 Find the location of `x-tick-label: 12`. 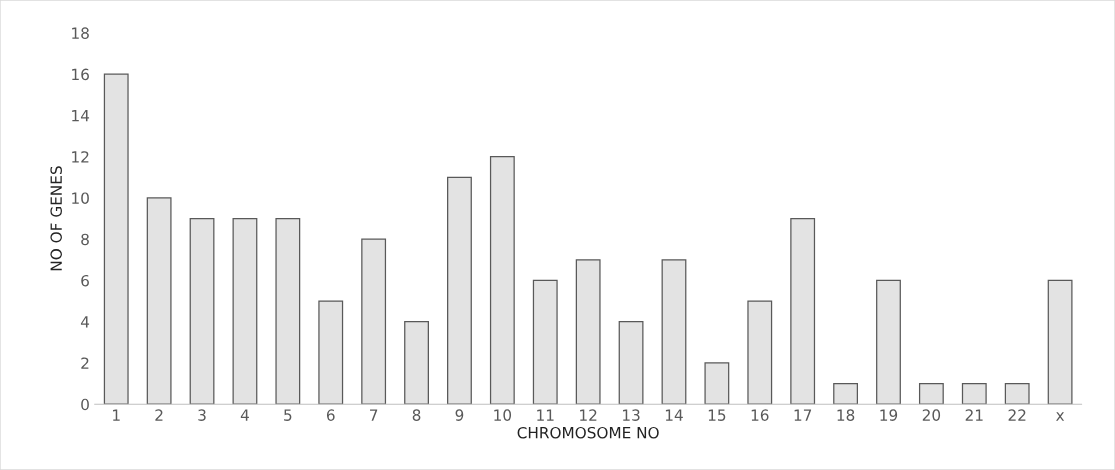

x-tick-label: 12 is located at coordinates (588, 415).